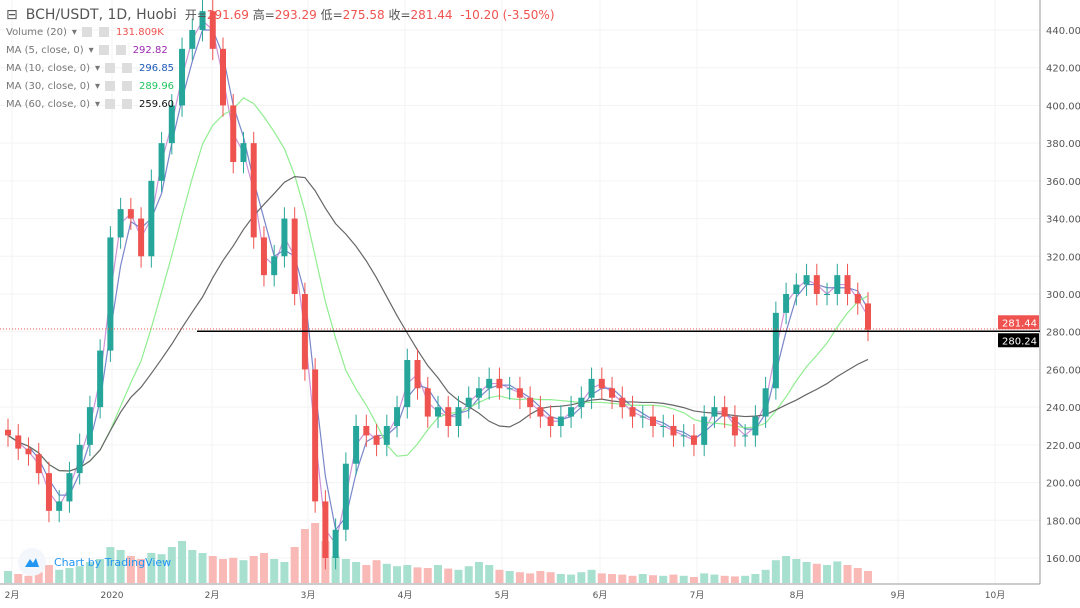 The image size is (1080, 608). What do you see at coordinates (331, 15) in the screenshot?
I see `low-label: 低=` at bounding box center [331, 15].